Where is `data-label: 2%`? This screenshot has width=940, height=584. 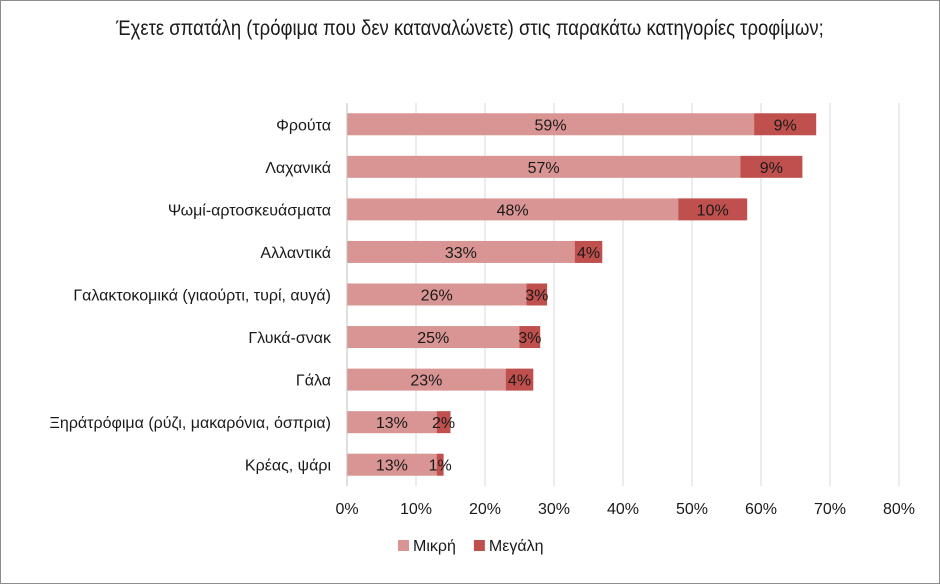 data-label: 2% is located at coordinates (443, 423).